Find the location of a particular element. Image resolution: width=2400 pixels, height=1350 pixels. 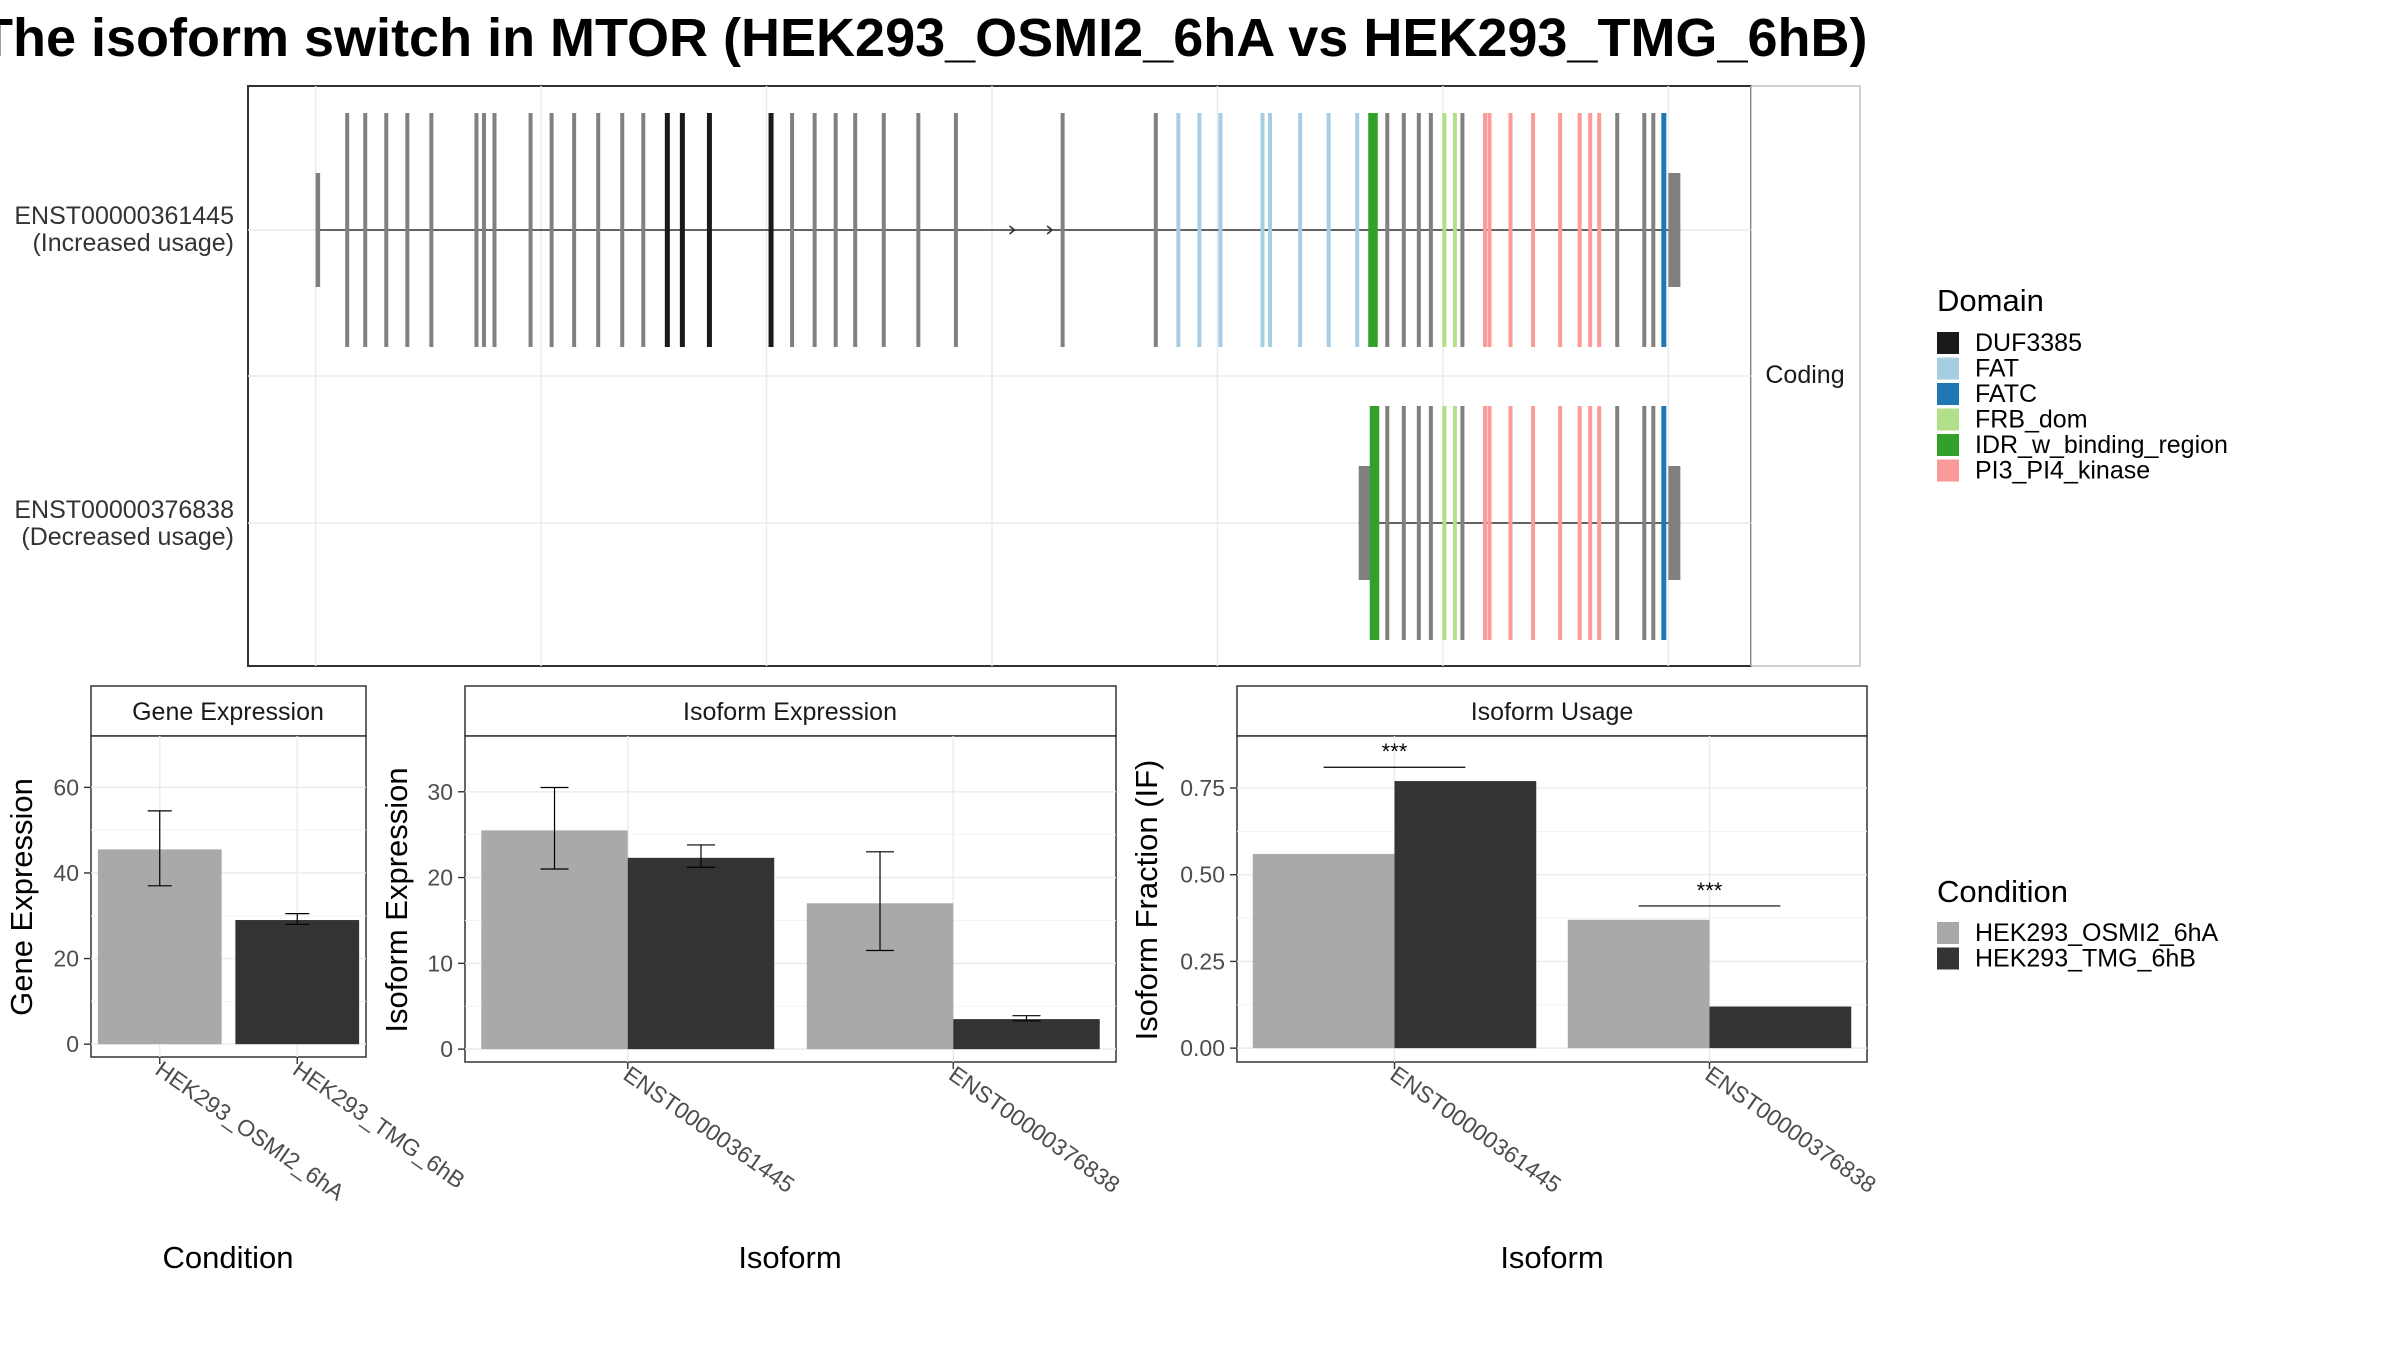

bar-hek293-tmg-6hb is located at coordinates (297, 982).